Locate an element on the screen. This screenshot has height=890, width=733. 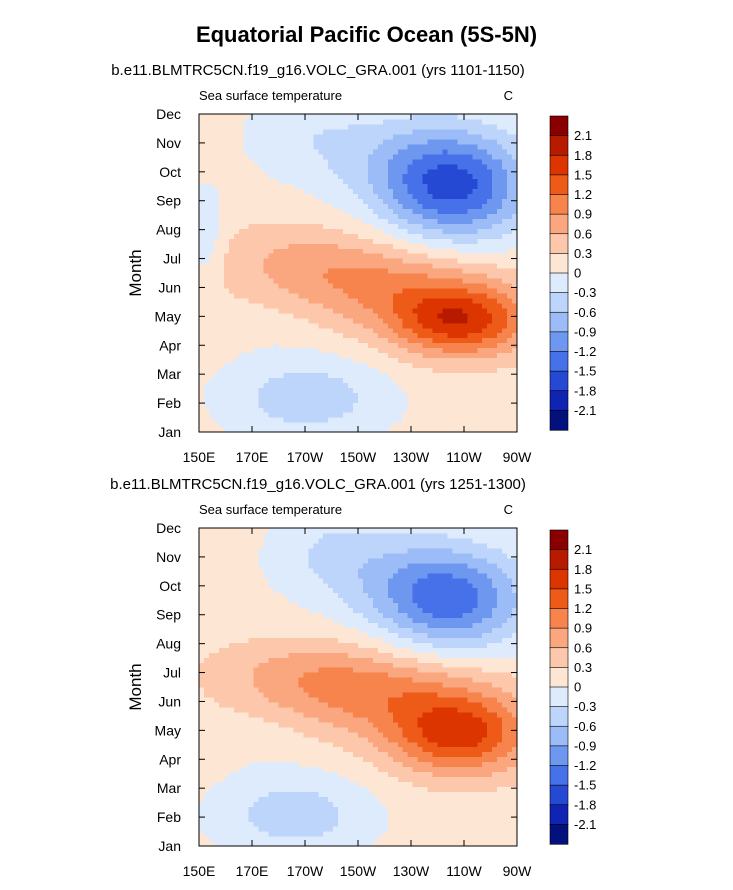
colorbar-label: 0.6 is located at coordinates (583, 647).